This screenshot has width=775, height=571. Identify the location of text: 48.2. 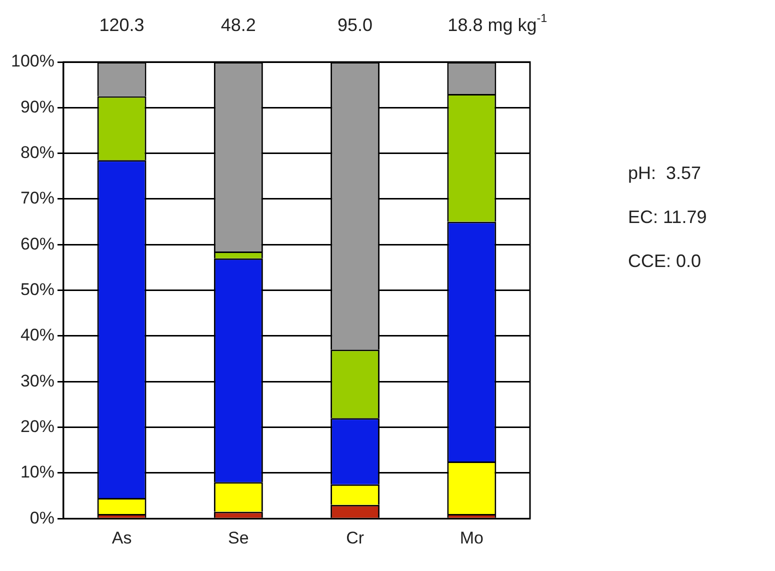
(238, 24).